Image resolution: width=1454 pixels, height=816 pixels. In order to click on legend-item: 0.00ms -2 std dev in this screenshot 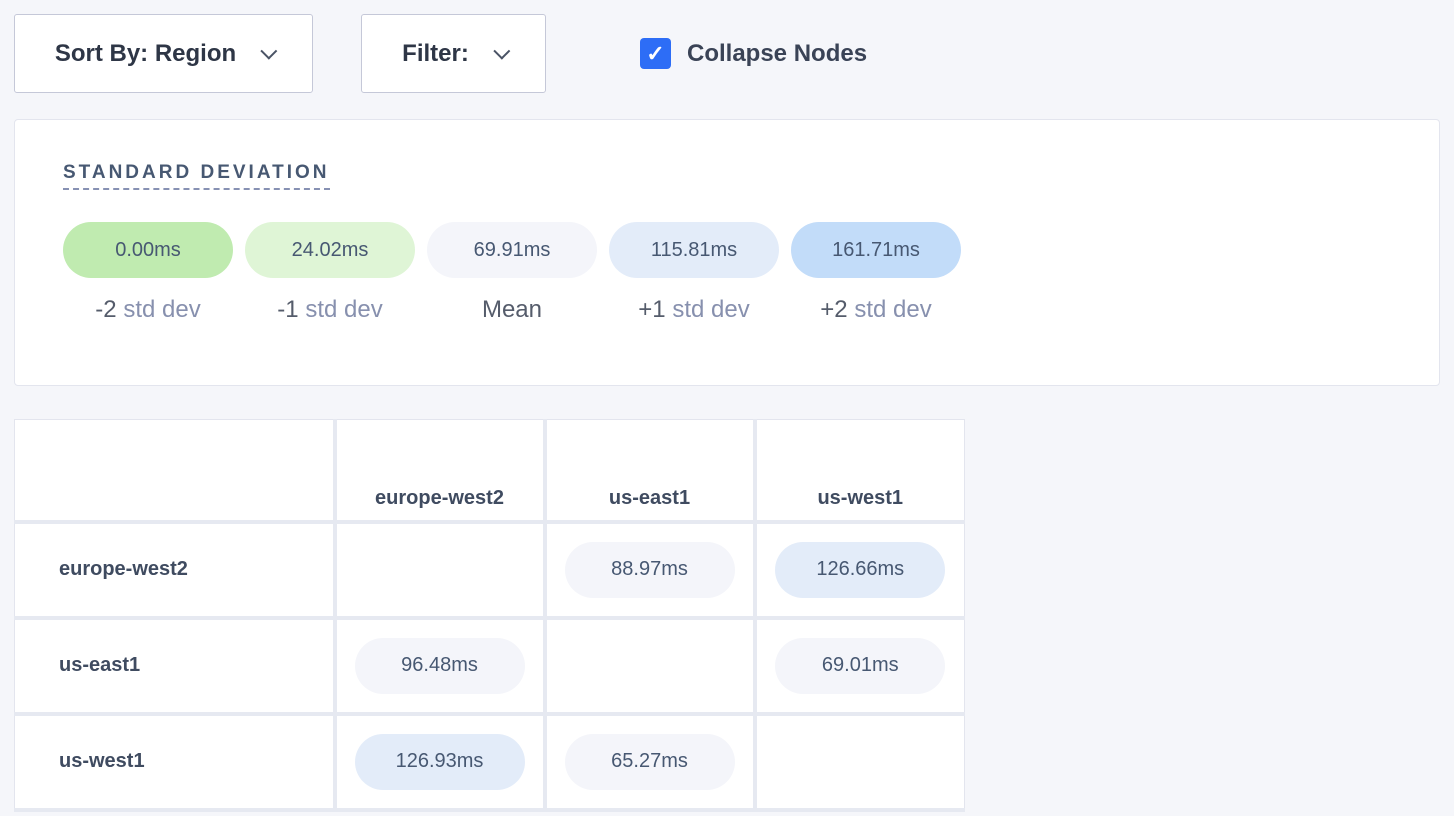, I will do `click(148, 273)`.